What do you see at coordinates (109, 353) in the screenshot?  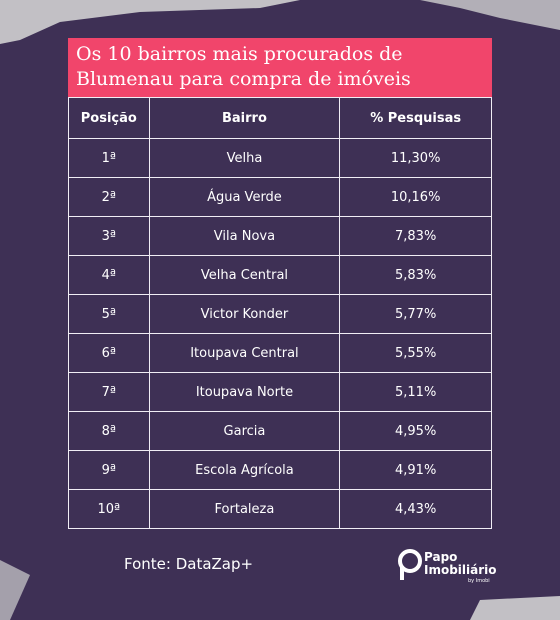 I see `table-cell: 6ª` at bounding box center [109, 353].